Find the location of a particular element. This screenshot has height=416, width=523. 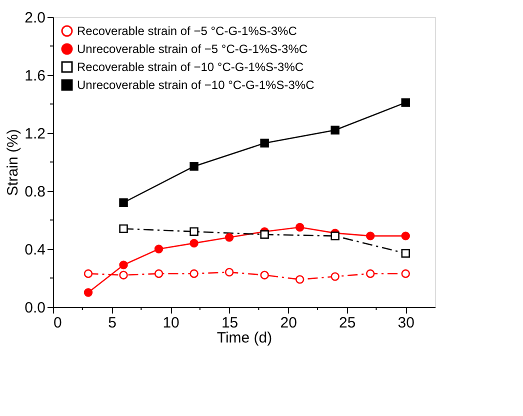

y-tick-label: 2.0 is located at coordinates (35, 18).